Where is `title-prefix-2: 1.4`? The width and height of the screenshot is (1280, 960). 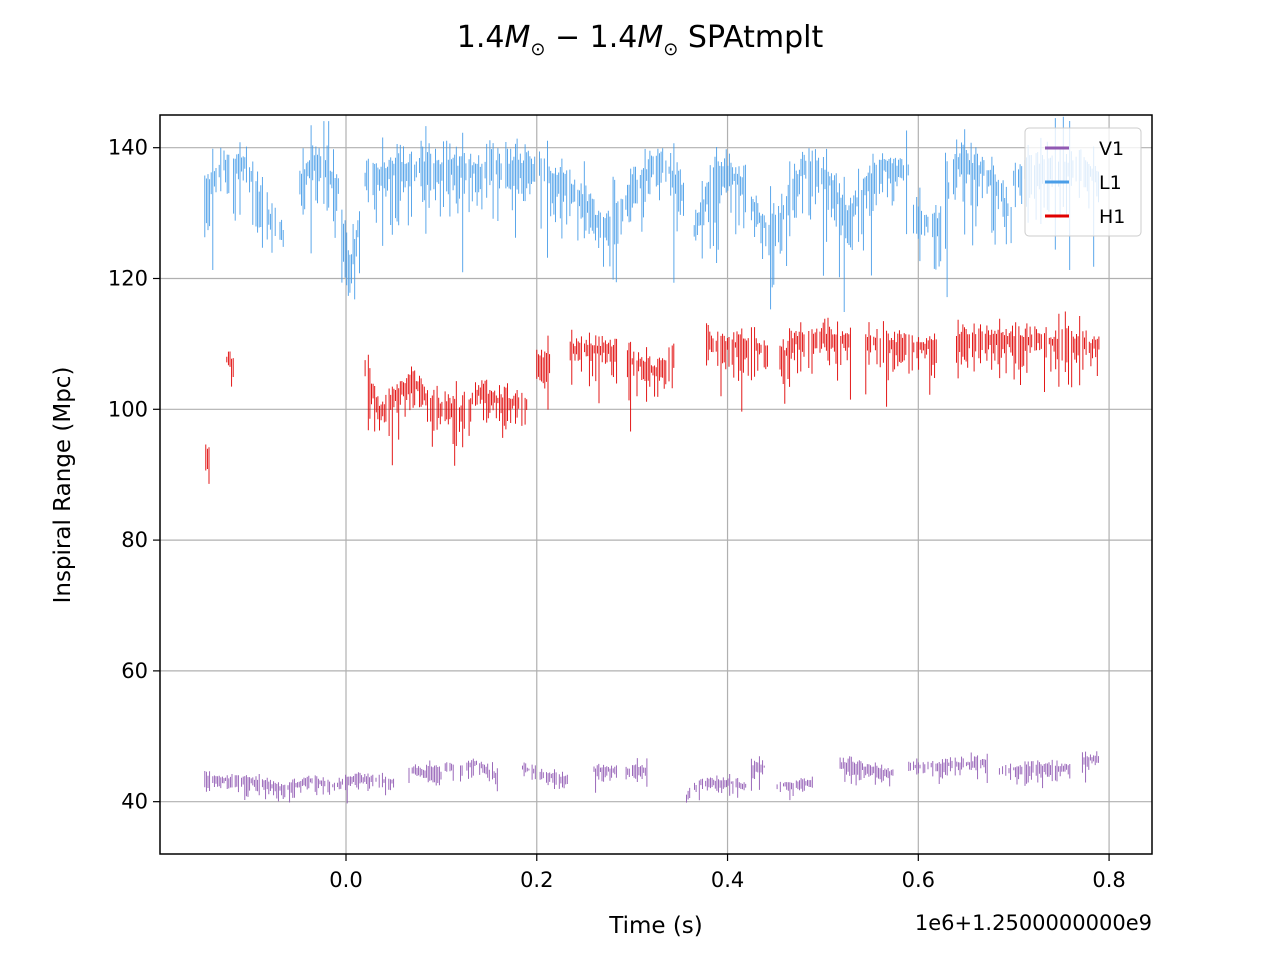
title-prefix-2: 1.4 is located at coordinates (614, 37).